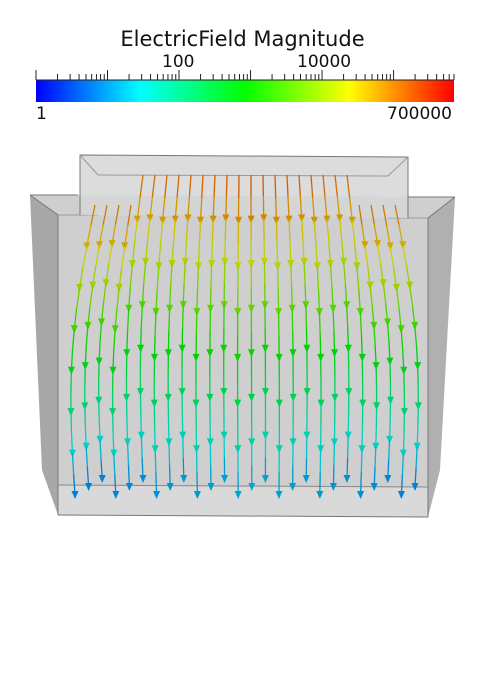 Image resolution: width=485 pixels, height=695 pixels. I want to click on inner-box-outline, so click(244, 186).